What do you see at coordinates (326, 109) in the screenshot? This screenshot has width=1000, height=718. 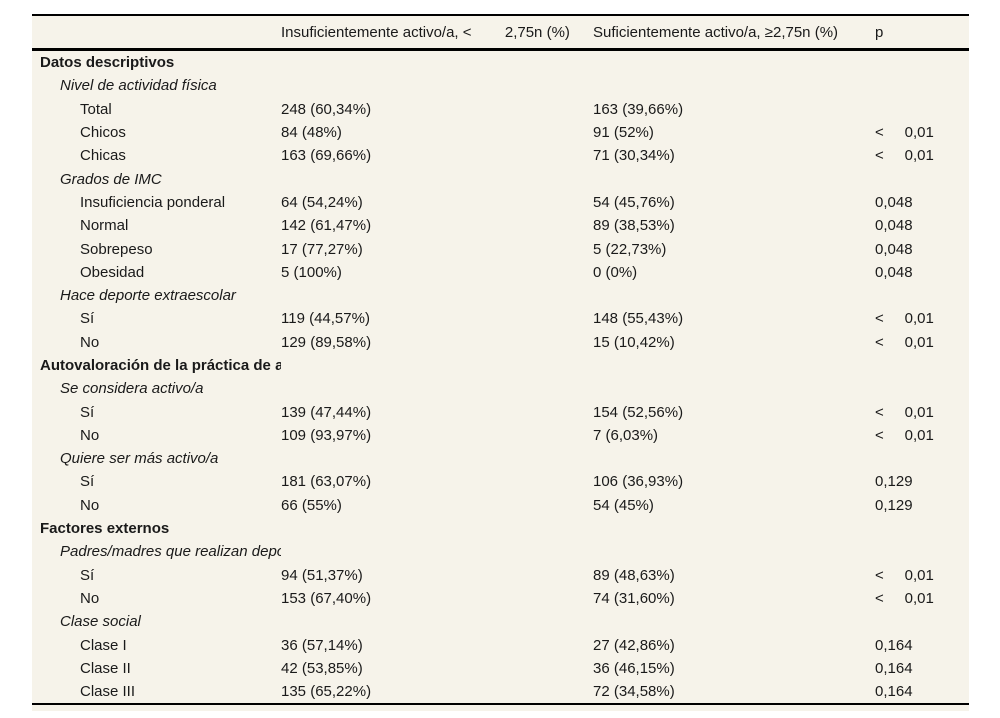 I see `insufficient-value: 248 (60,34%)` at bounding box center [326, 109].